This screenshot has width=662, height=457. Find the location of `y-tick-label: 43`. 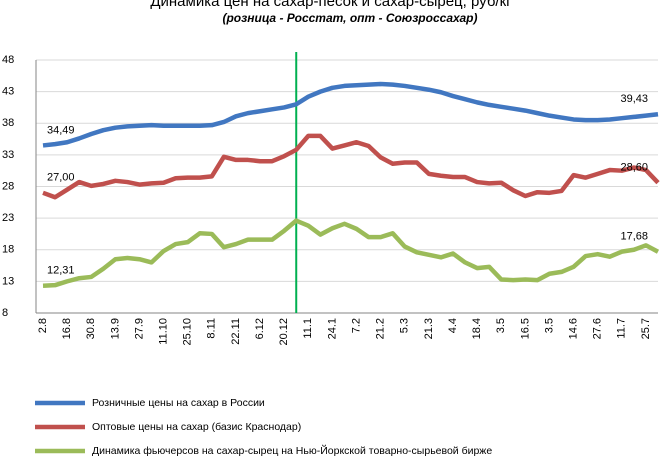

y-tick-label: 43 is located at coordinates (8, 92).